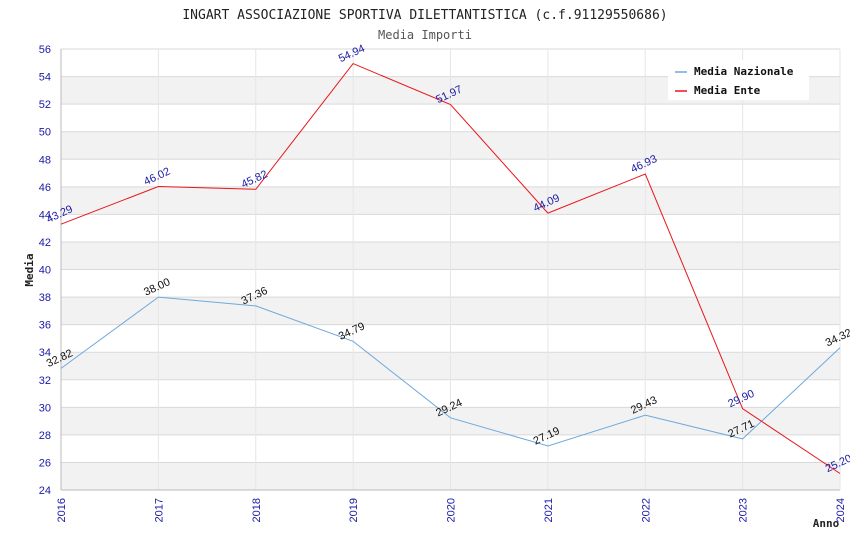 The width and height of the screenshot is (850, 550). What do you see at coordinates (257, 510) in the screenshot?
I see `x-tick-label: 2018` at bounding box center [257, 510].